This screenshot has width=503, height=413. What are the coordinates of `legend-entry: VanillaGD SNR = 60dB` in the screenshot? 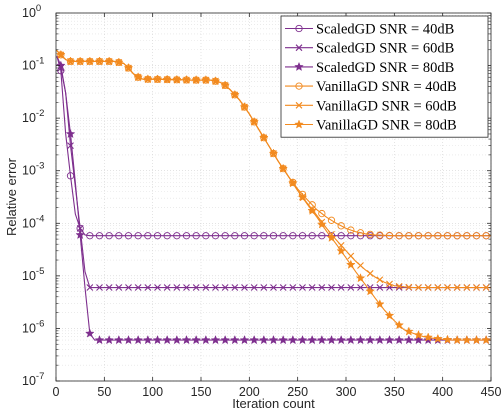 It's located at (371, 106).